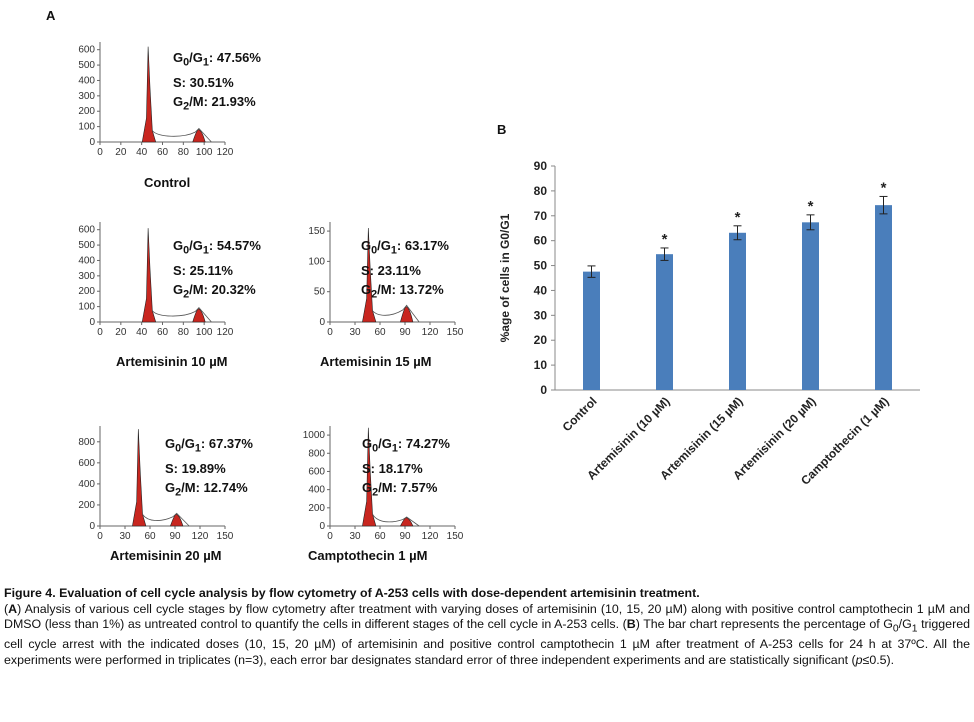  I want to click on histogram-stats: G0/G1: 54.57% S: 25.11% G2/M: 20.32%, so click(217, 270).